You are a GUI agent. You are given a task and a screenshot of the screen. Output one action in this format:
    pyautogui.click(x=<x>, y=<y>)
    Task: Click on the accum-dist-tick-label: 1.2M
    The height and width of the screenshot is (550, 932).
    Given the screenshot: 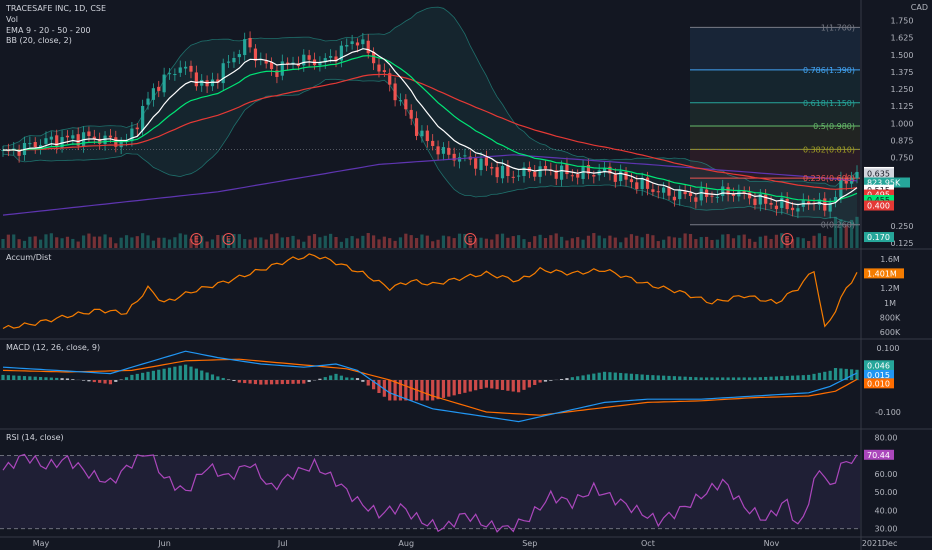 What is the action you would take?
    pyautogui.click(x=890, y=288)
    